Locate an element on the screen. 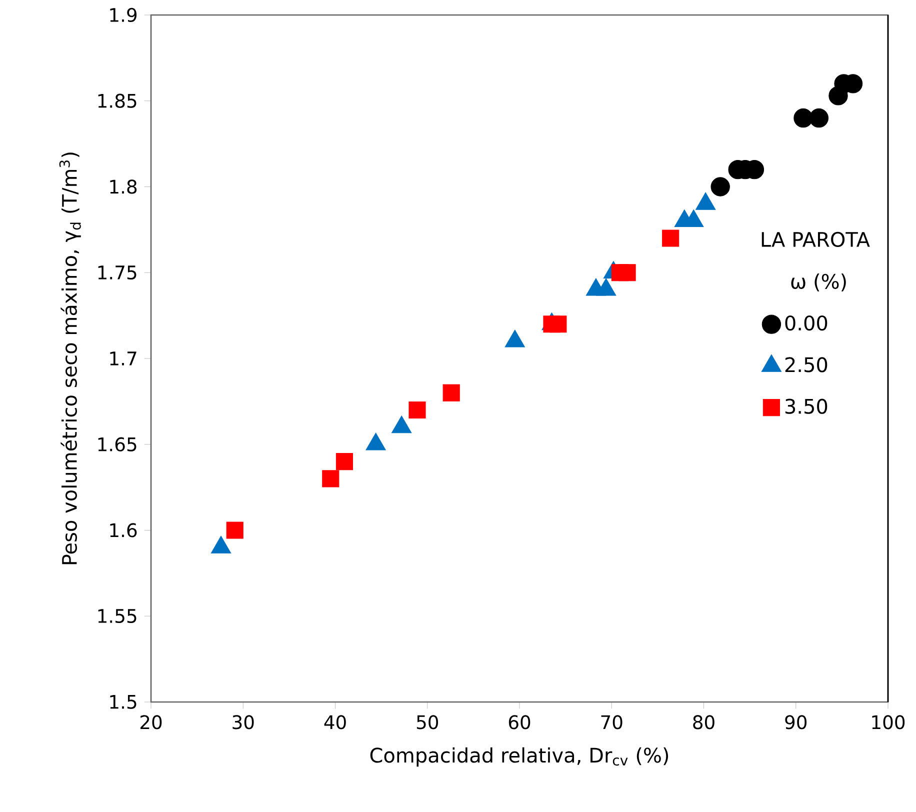 This screenshot has height=812, width=916. legend-label: 2.50 is located at coordinates (806, 364).